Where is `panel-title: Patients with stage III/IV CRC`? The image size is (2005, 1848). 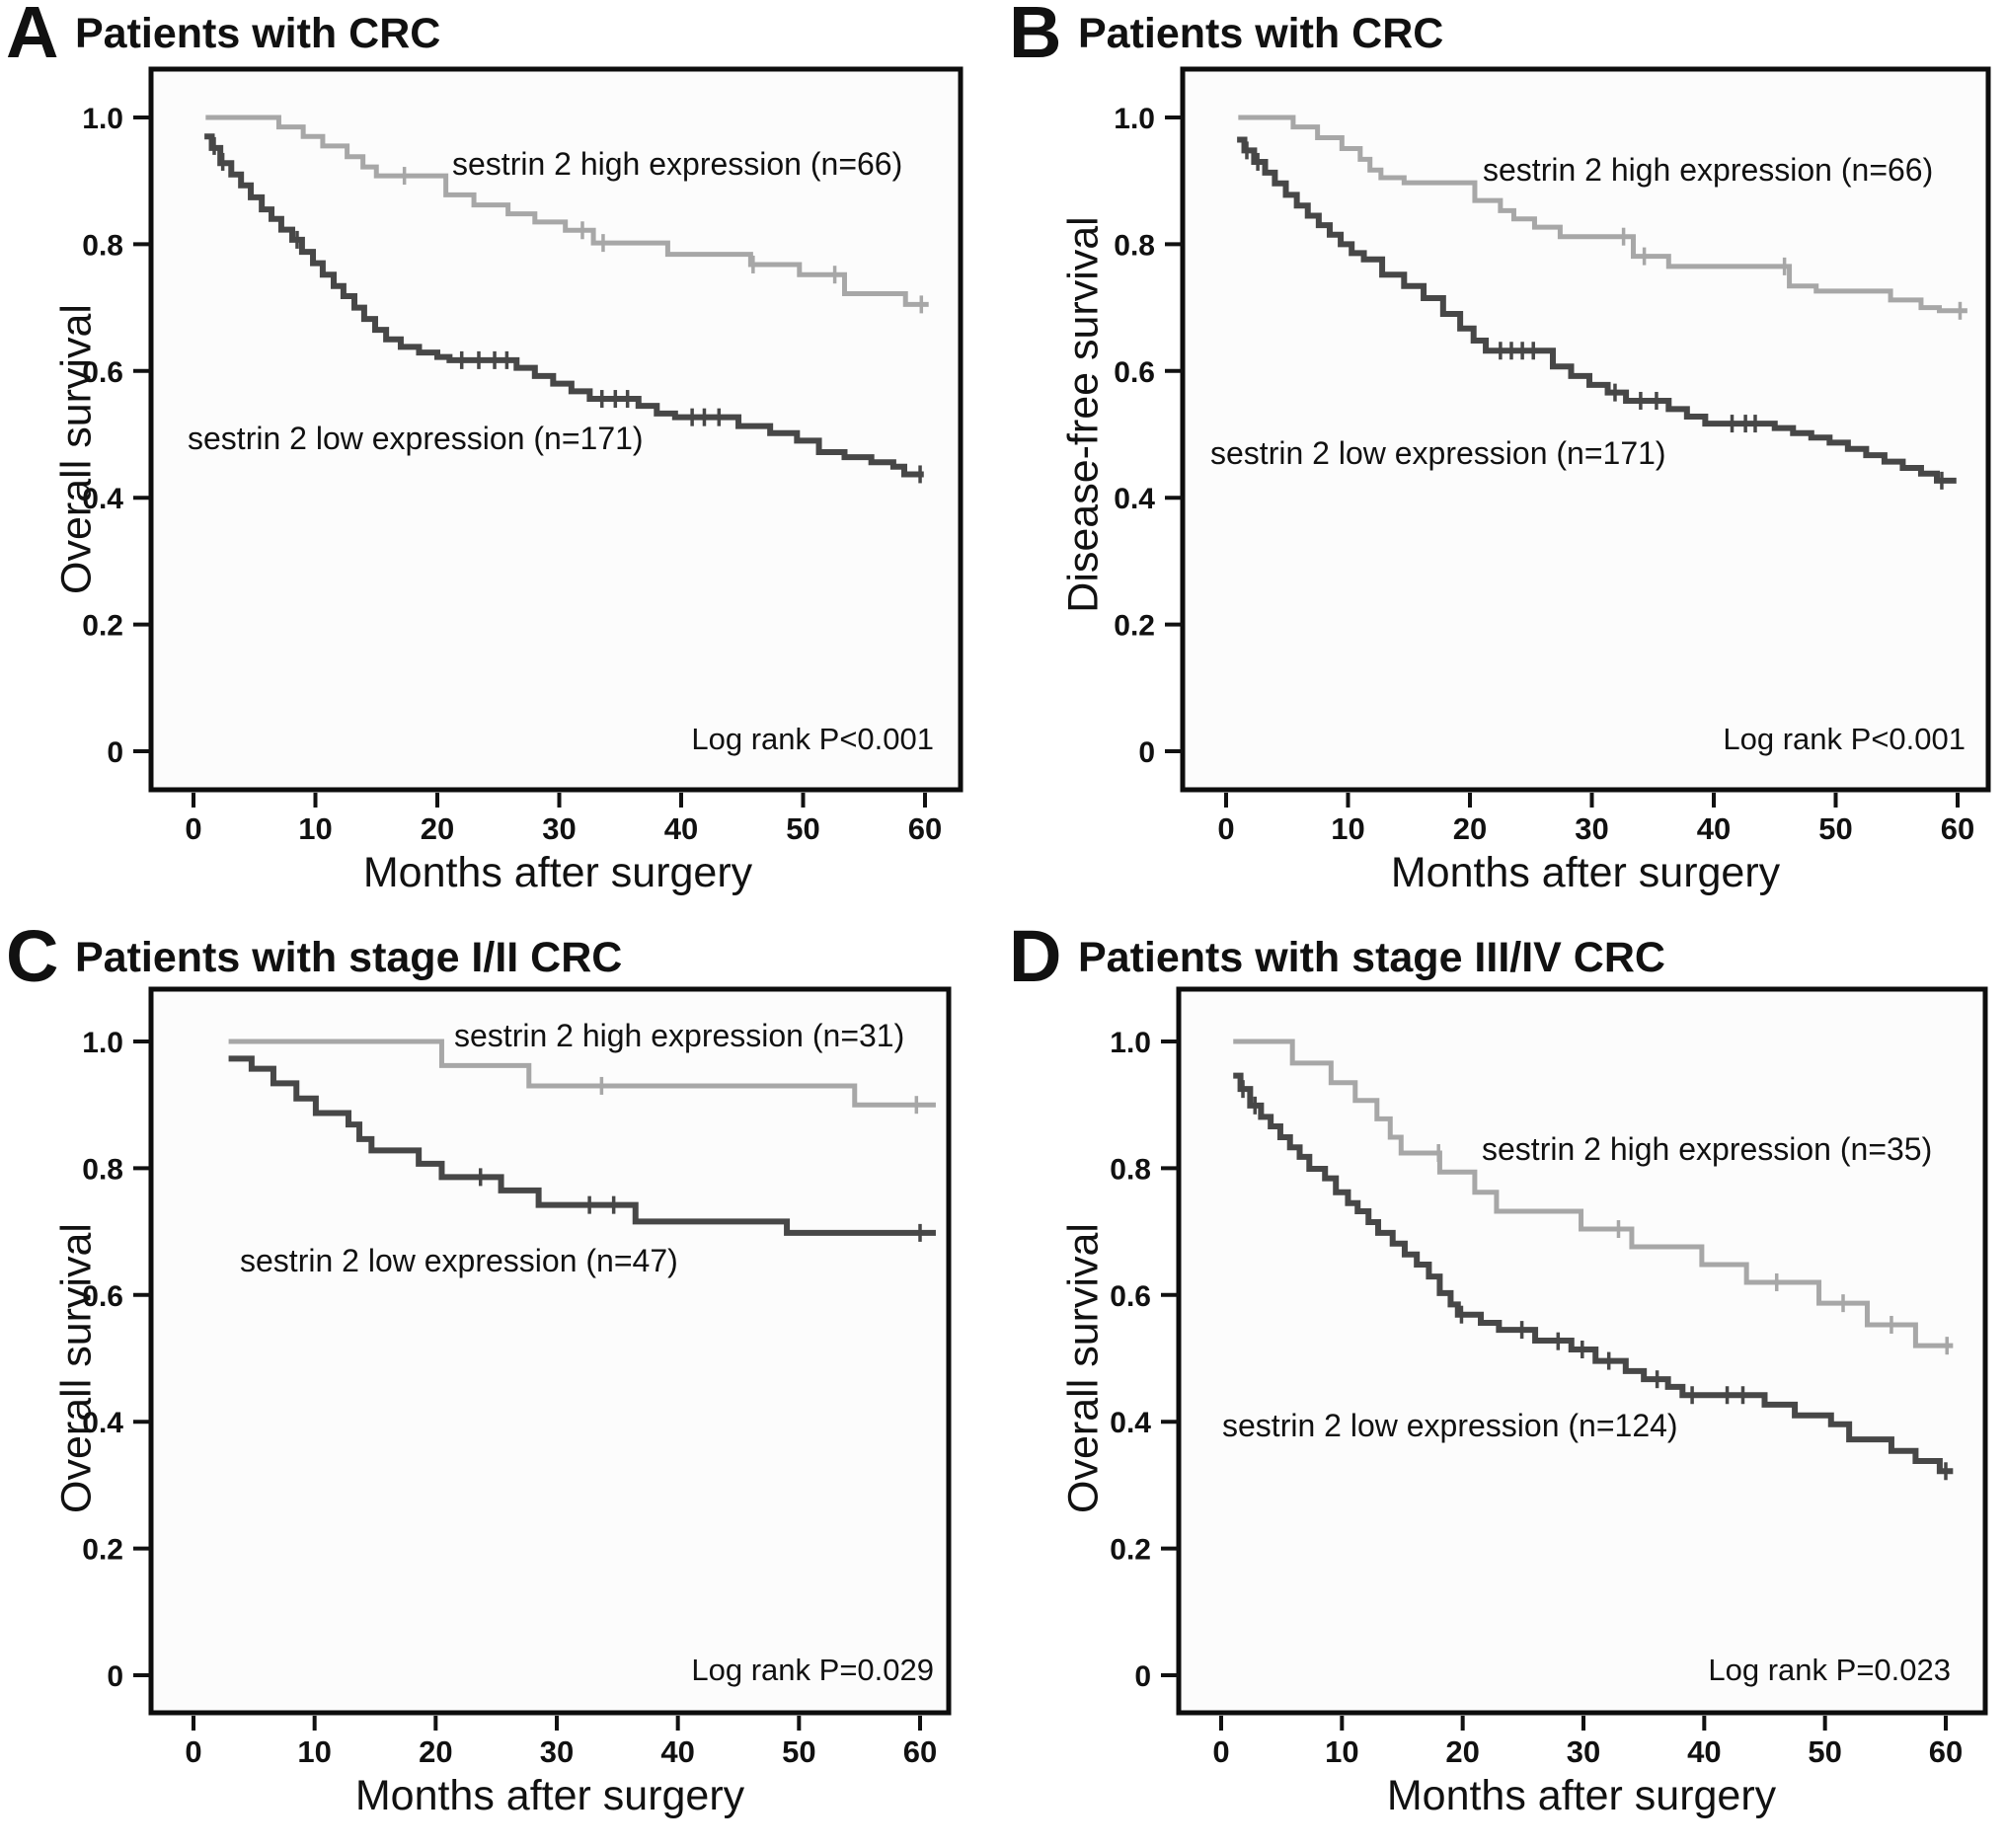 panel-title: Patients with stage III/IV CRC is located at coordinates (1371, 957).